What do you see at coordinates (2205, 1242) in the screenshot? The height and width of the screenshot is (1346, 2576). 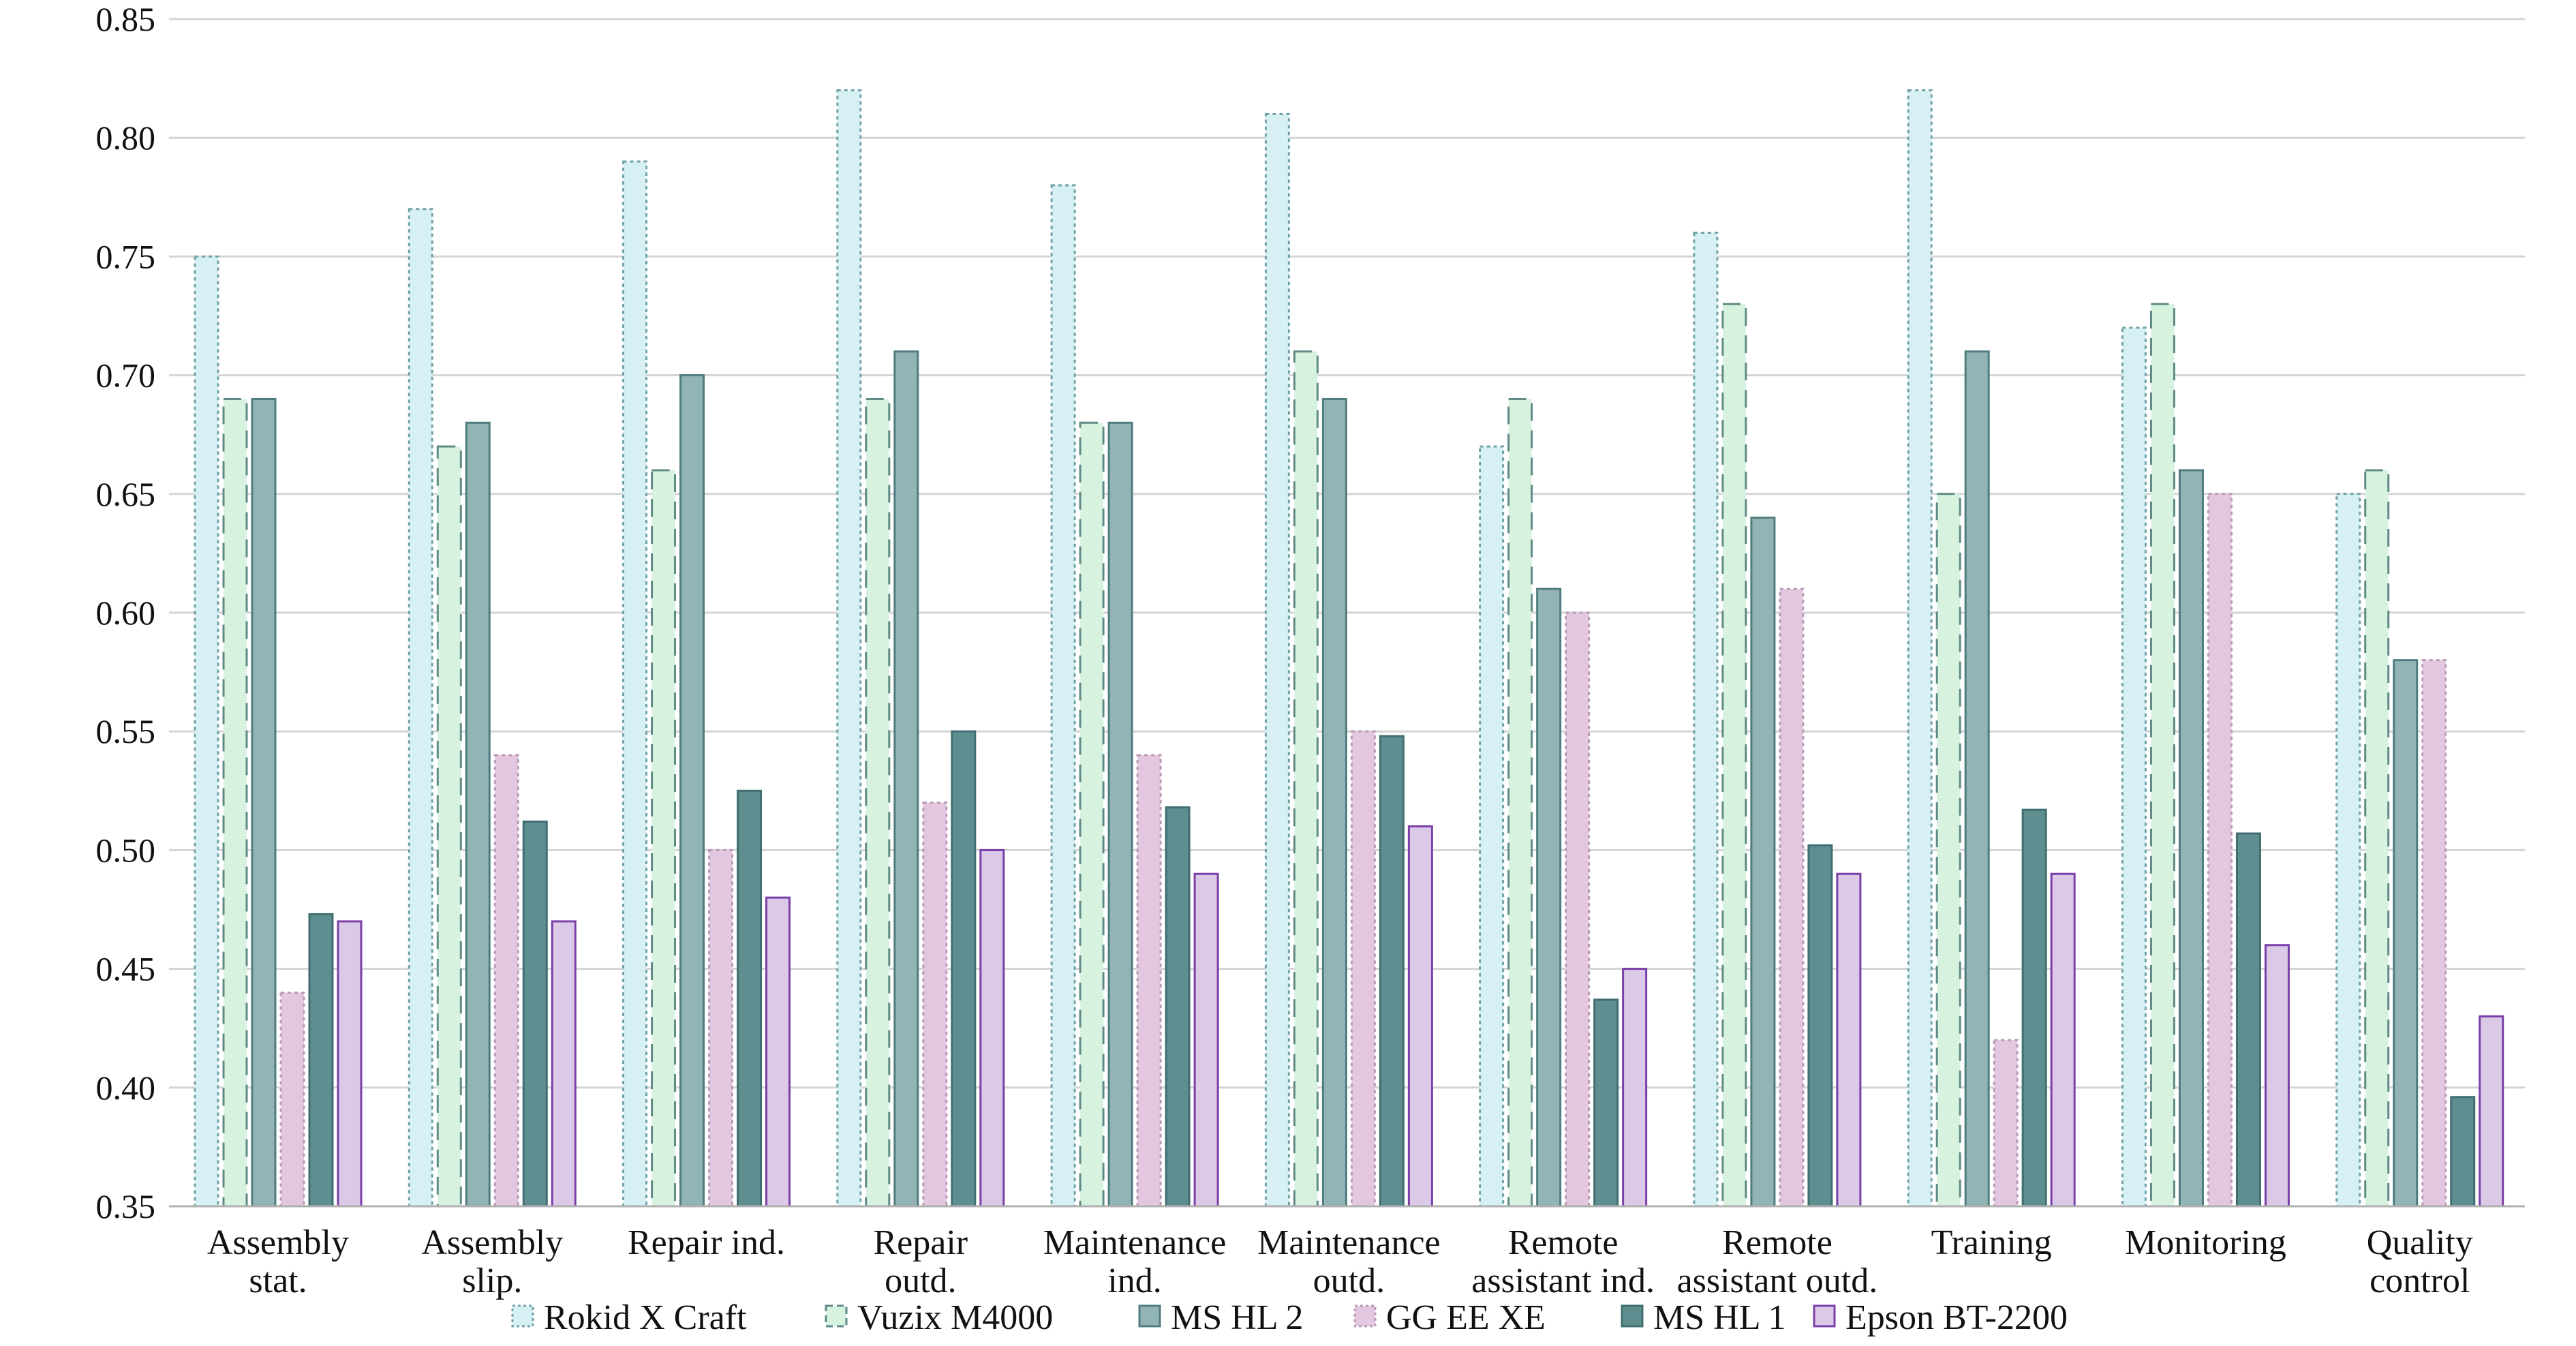 I see `x-category-label: Monitoring` at bounding box center [2205, 1242].